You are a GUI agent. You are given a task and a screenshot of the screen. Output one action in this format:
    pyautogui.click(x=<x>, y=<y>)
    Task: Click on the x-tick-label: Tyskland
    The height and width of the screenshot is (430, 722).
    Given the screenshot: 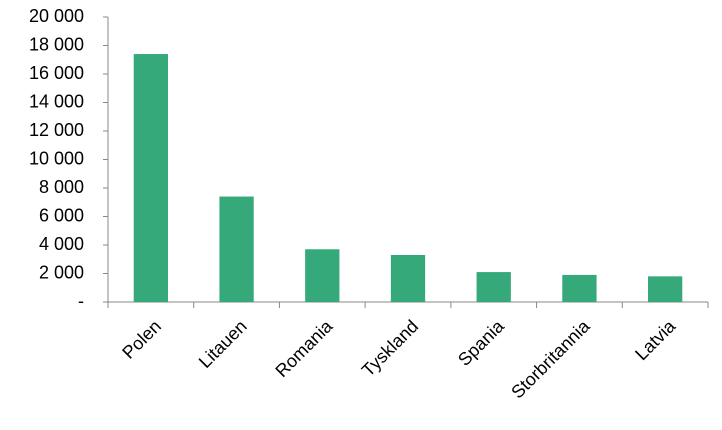 What is the action you would take?
    pyautogui.click(x=390, y=348)
    